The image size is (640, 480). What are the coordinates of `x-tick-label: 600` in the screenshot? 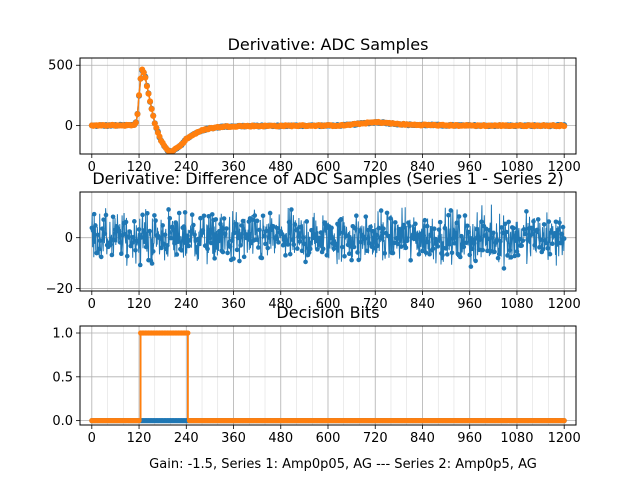 It's located at (328, 304).